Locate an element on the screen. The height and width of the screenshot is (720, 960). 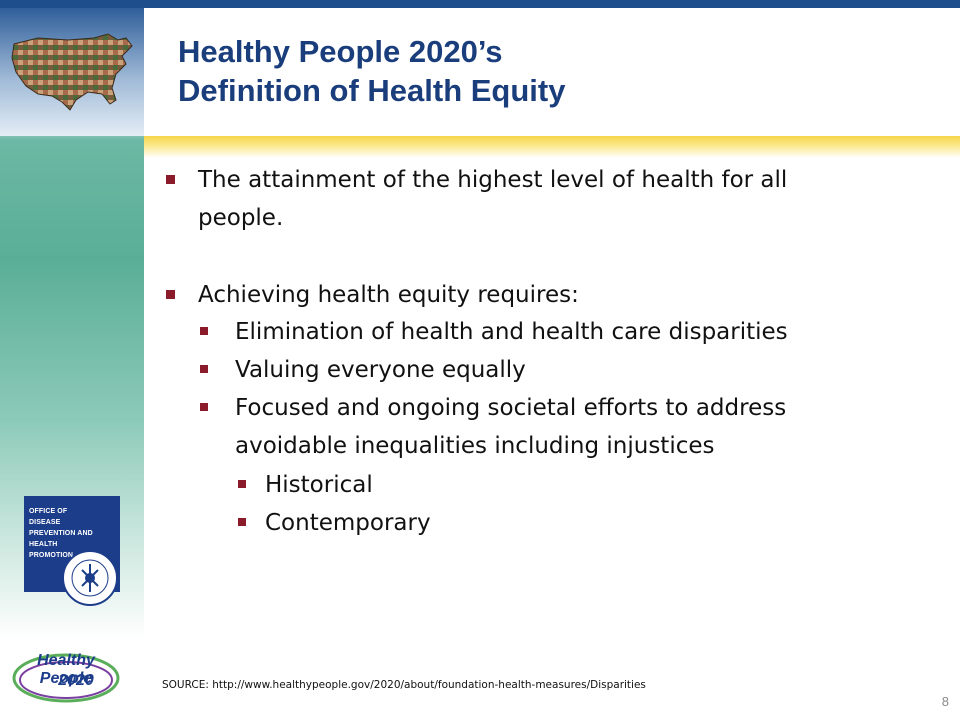
slide-title-line-1: Healthy People 2020’s is located at coordinates (340, 51).